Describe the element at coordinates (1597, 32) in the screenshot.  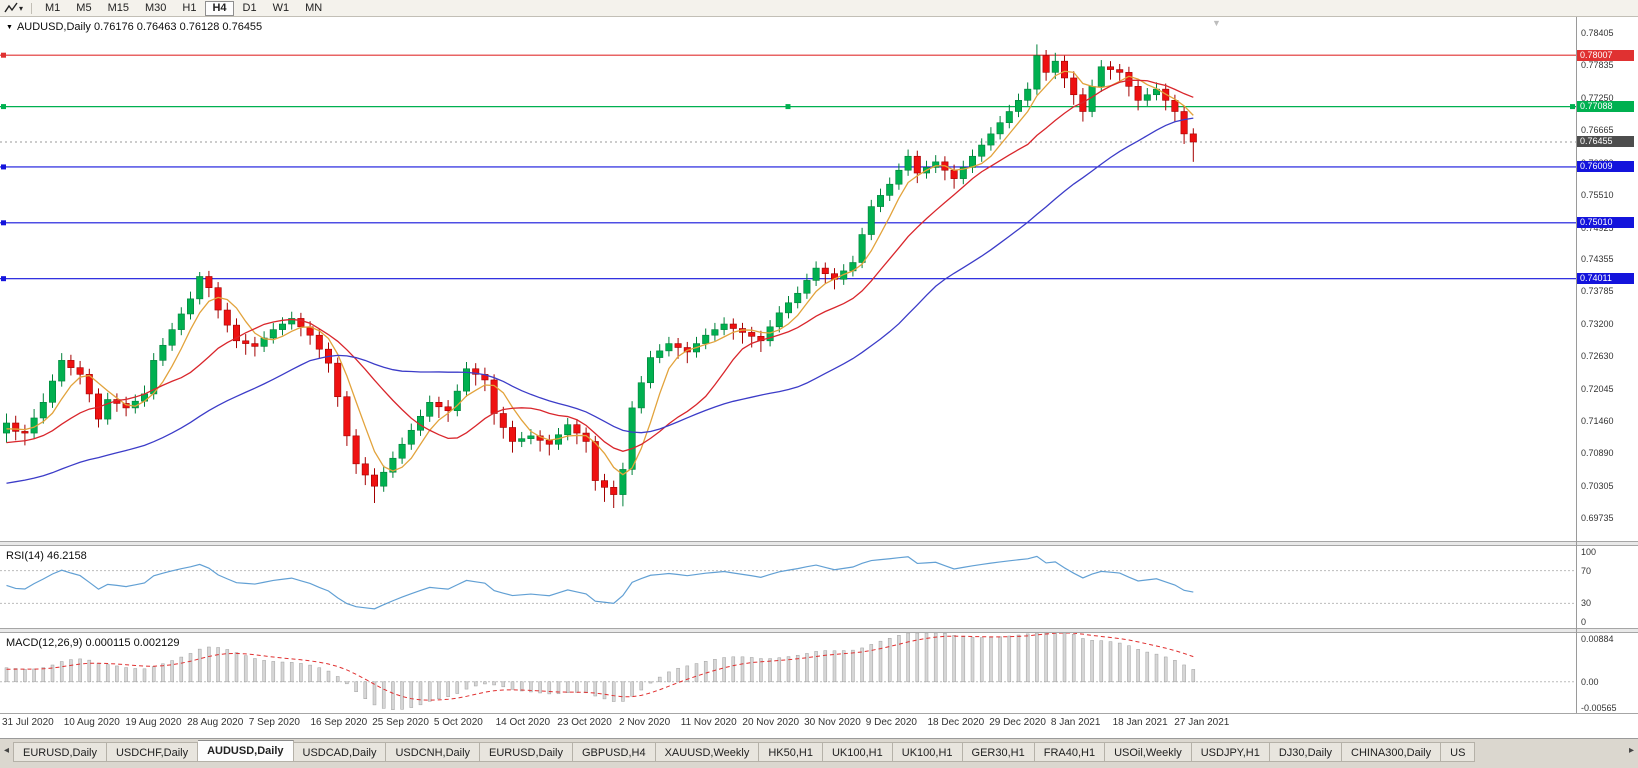
I see `price-tick-label: 0.78405` at that location.